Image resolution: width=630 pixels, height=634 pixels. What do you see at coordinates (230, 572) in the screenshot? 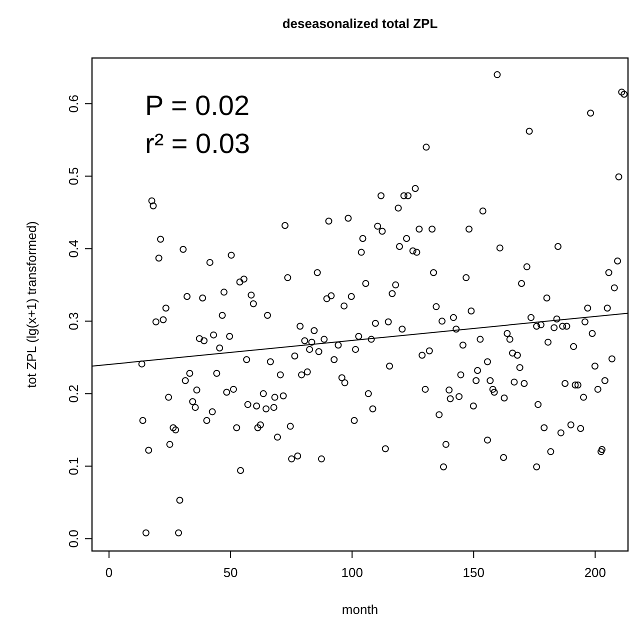
I see `x-tick-label: 50` at bounding box center [230, 572].